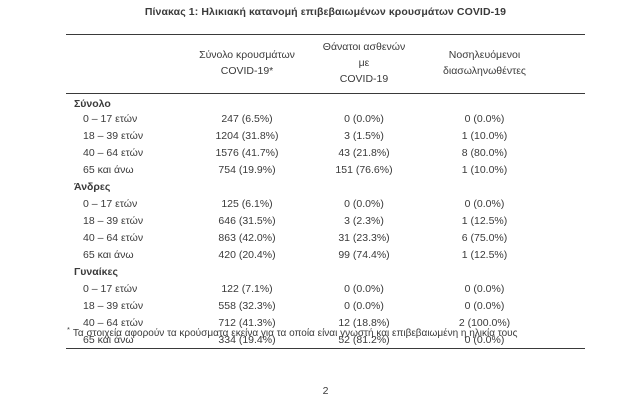 Image resolution: width=631 pixels, height=404 pixels. I want to click on section-label: Γυναίκες, so click(96, 272).